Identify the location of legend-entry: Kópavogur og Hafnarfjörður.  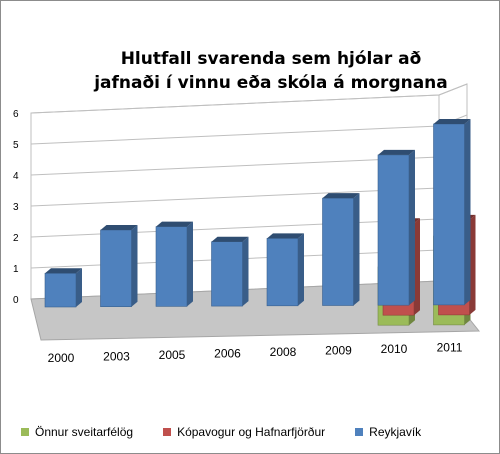
(244, 432).